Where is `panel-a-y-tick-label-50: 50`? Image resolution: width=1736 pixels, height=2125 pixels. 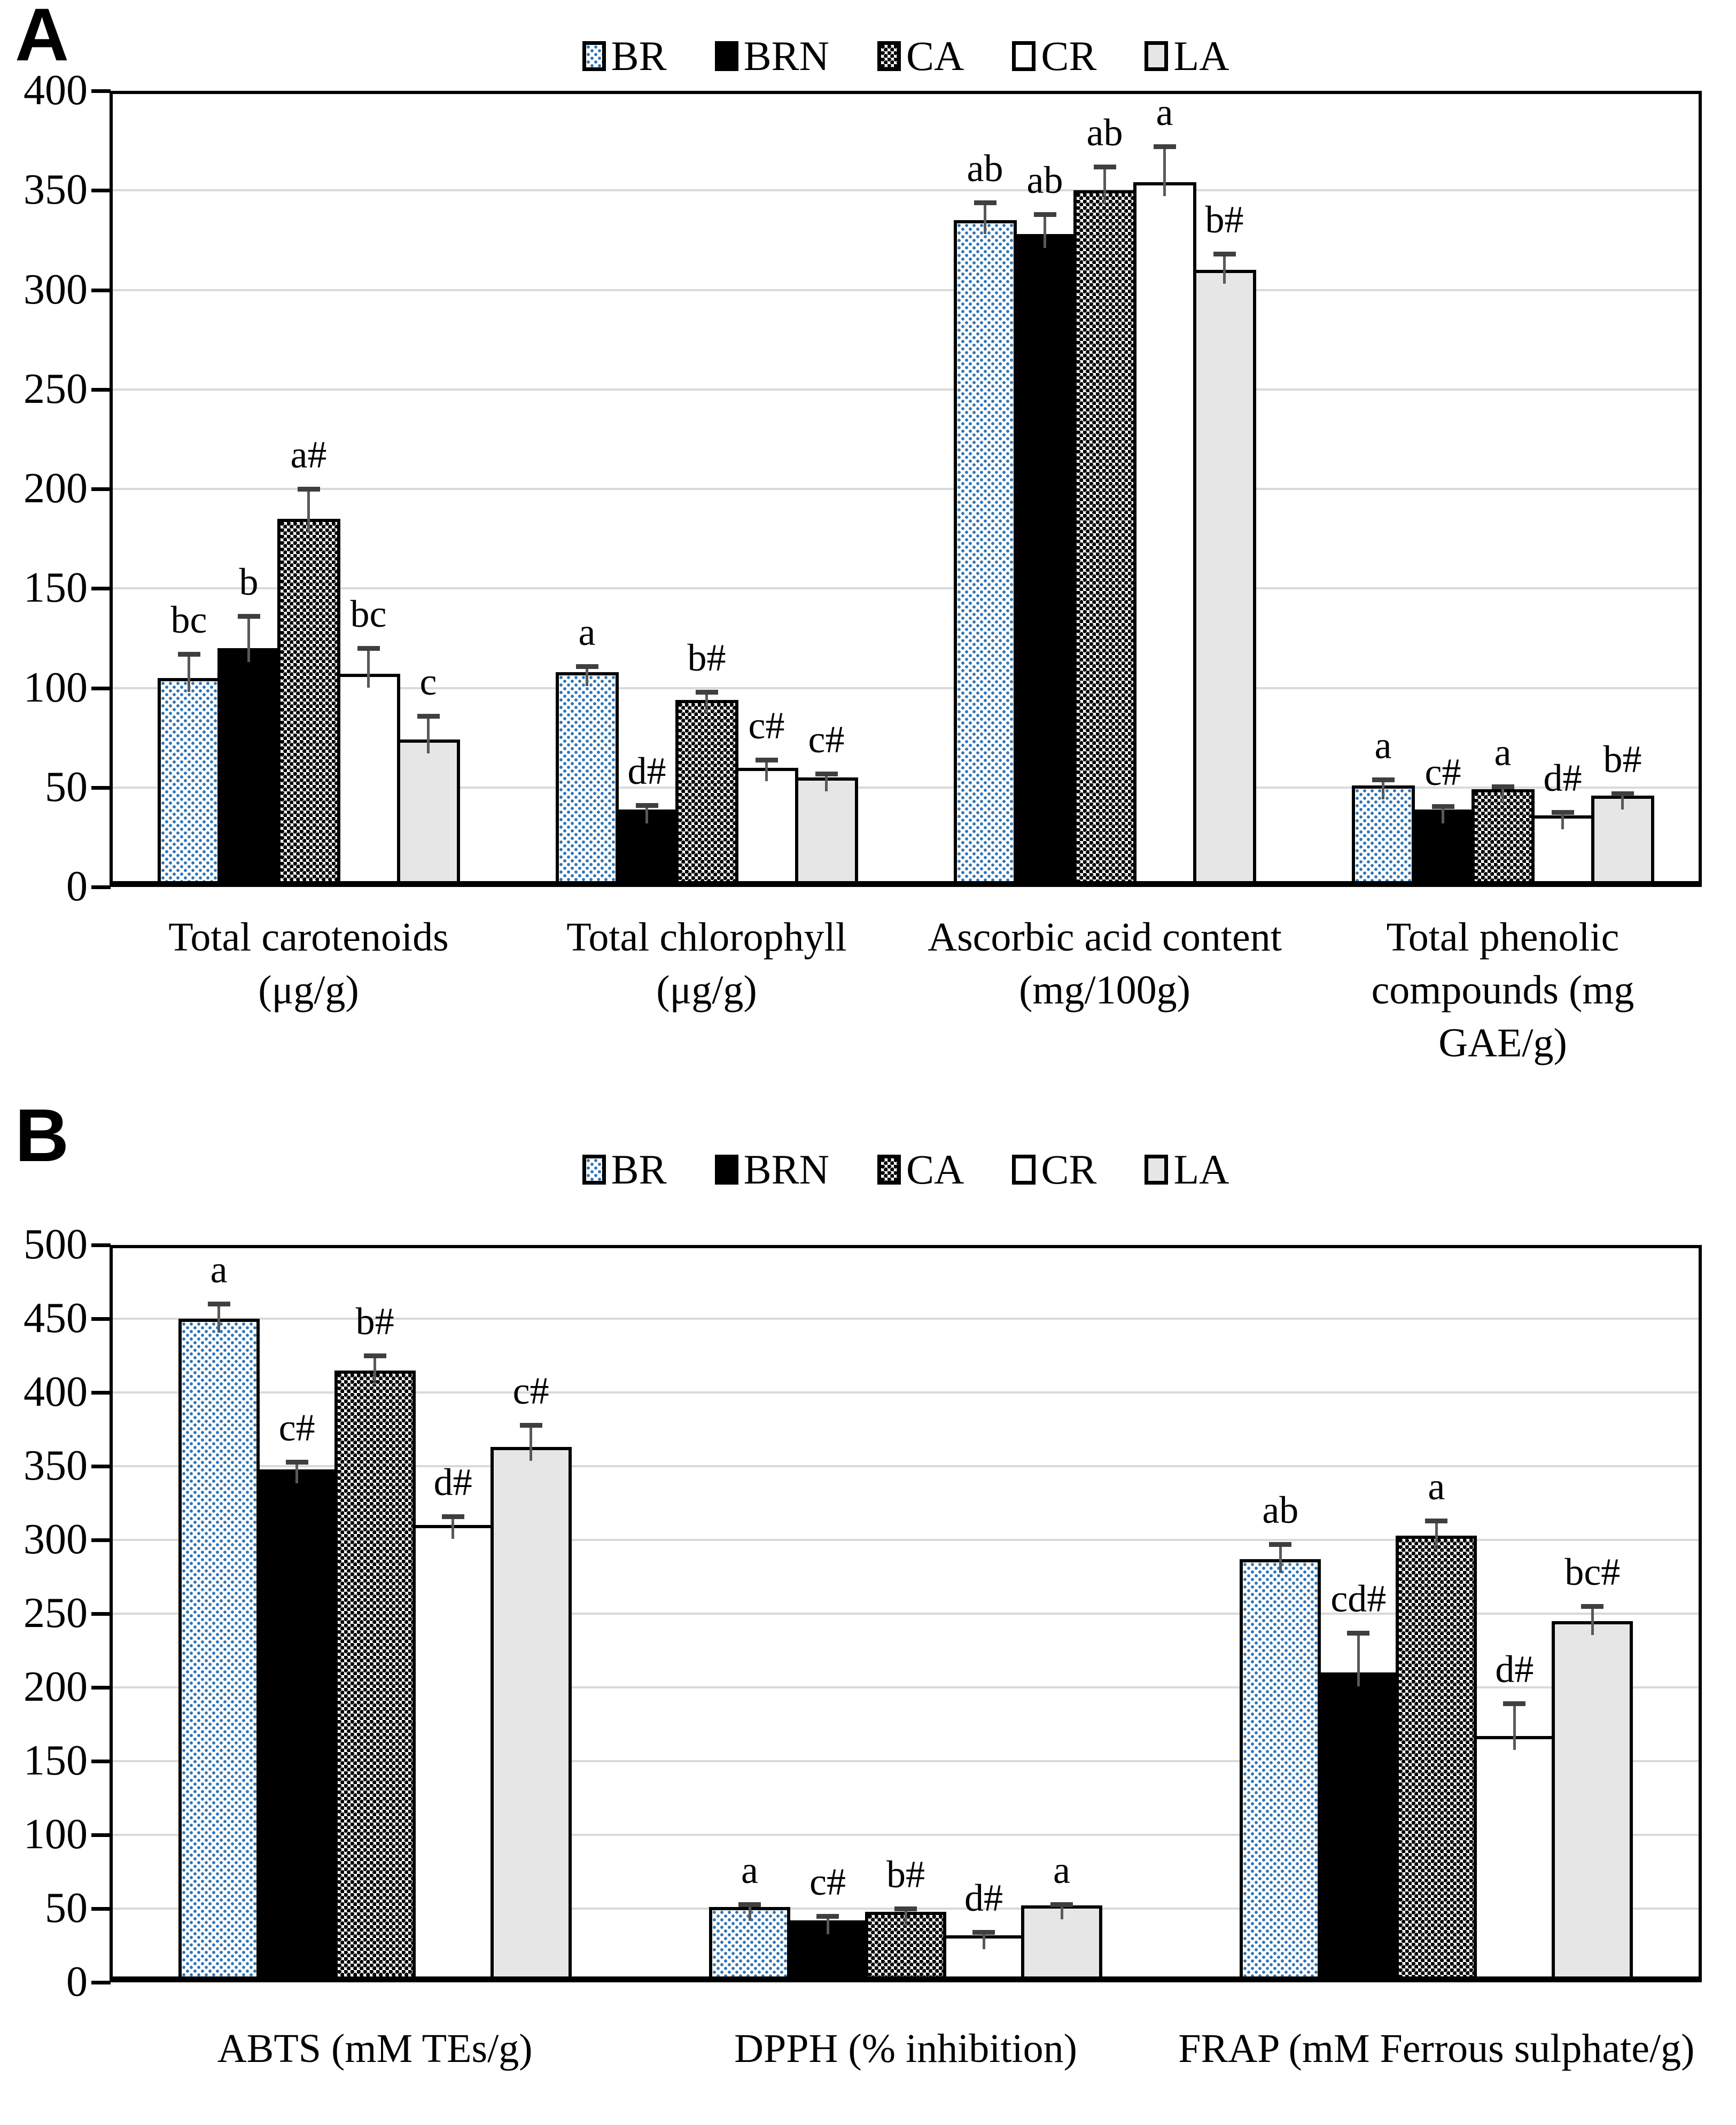
panel-a-y-tick-label-50: 50 is located at coordinates (66, 787).